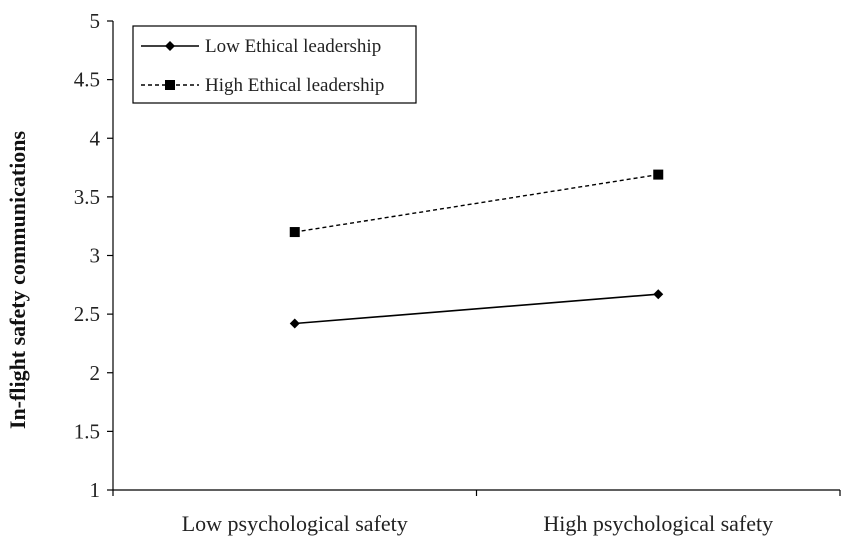 This screenshot has width=850, height=547. Describe the element at coordinates (95, 490) in the screenshot. I see `y-tick-label: 1` at that location.